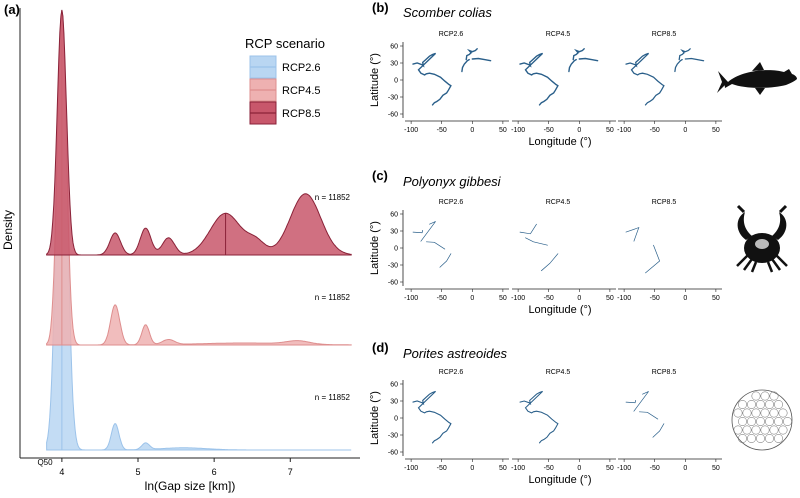  I want to click on x-tick-label: 7, so click(290, 472).